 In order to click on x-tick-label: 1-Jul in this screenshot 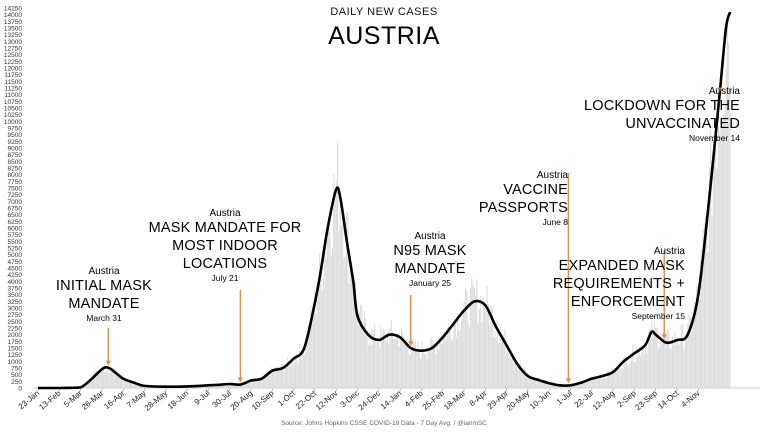, I will do `click(564, 397)`.